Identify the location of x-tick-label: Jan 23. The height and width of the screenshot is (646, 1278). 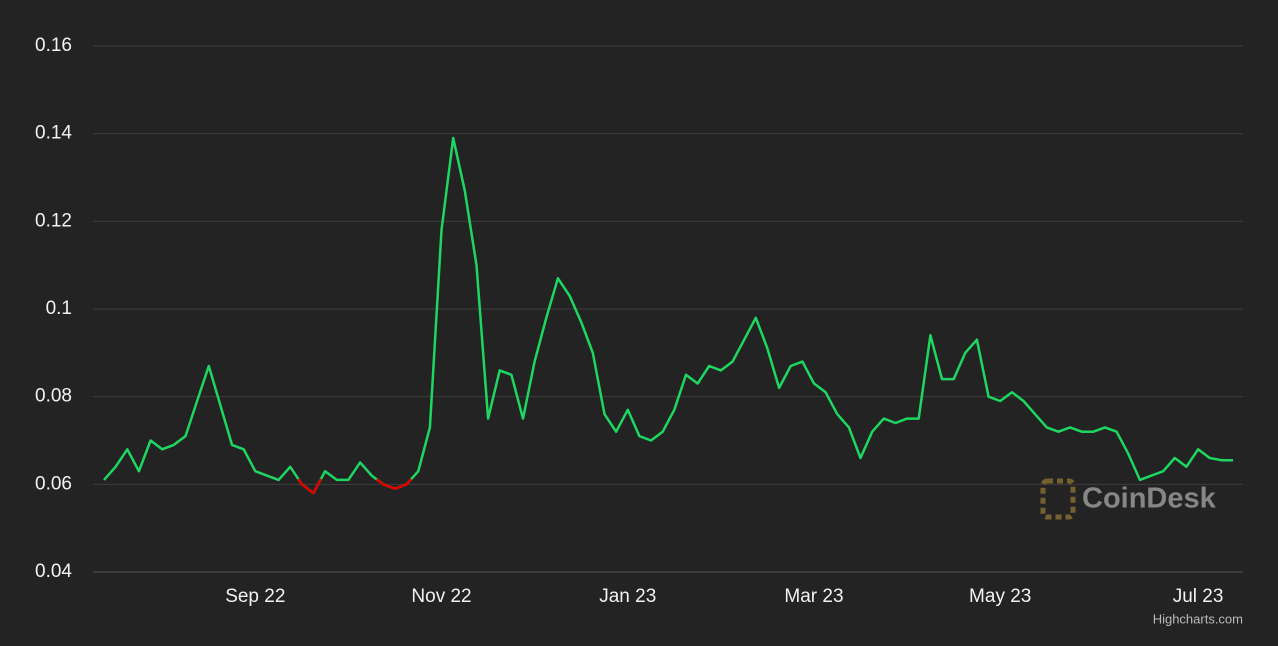
(627, 596).